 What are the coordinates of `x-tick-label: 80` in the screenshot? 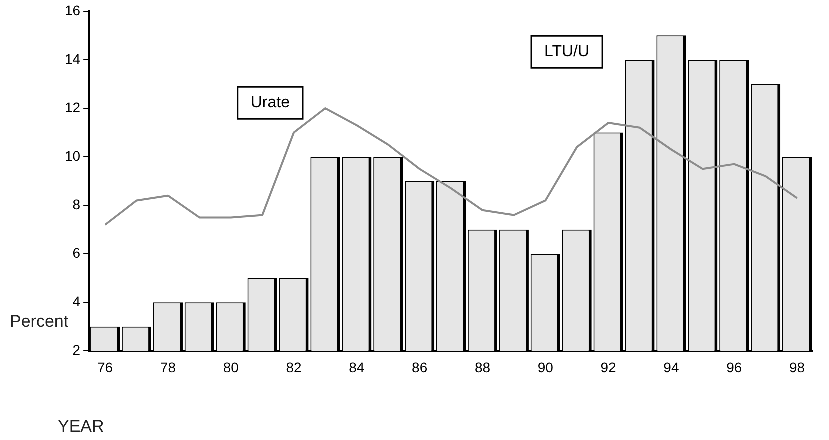 It's located at (231, 367).